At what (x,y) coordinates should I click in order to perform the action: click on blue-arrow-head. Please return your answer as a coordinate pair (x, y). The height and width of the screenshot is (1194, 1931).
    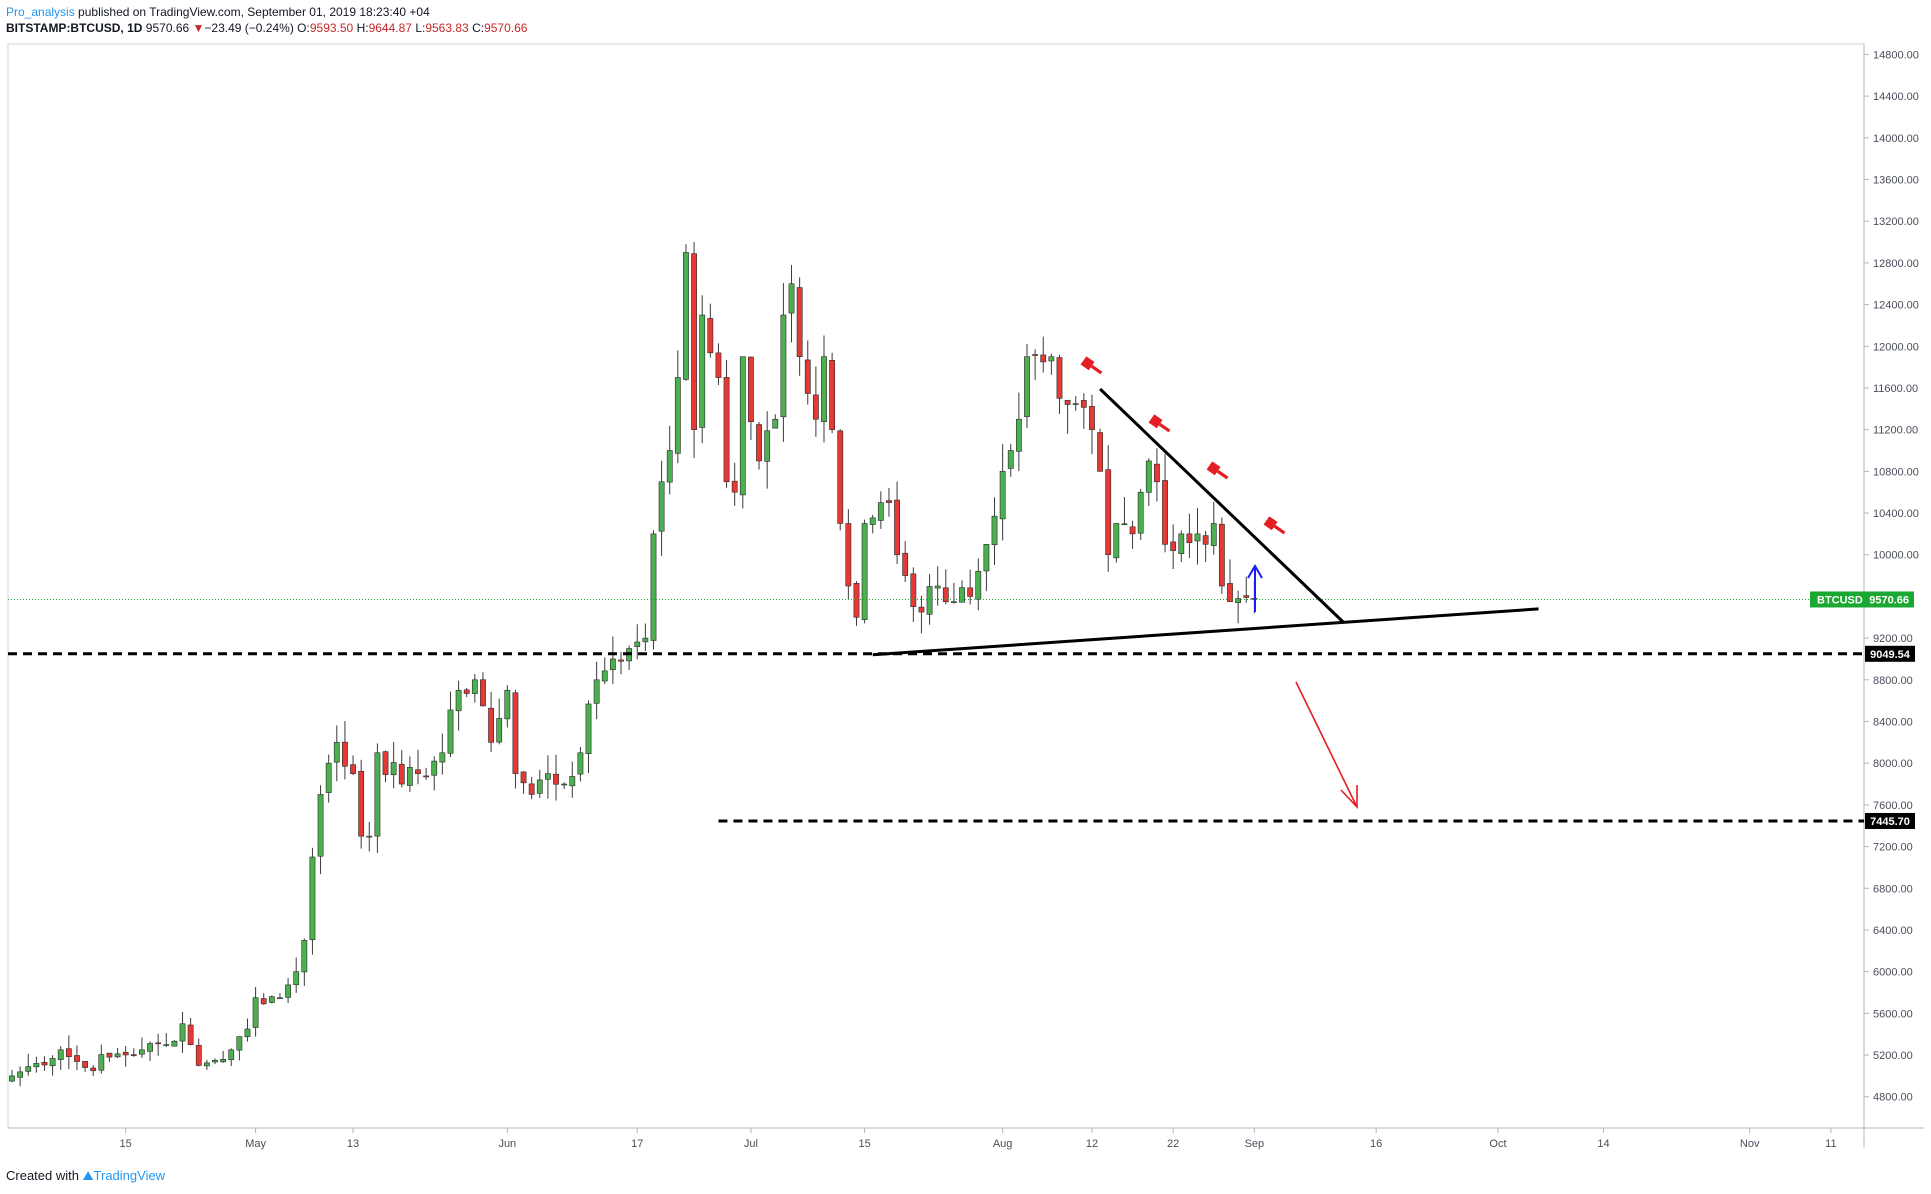
    Looking at the image, I should click on (1255, 571).